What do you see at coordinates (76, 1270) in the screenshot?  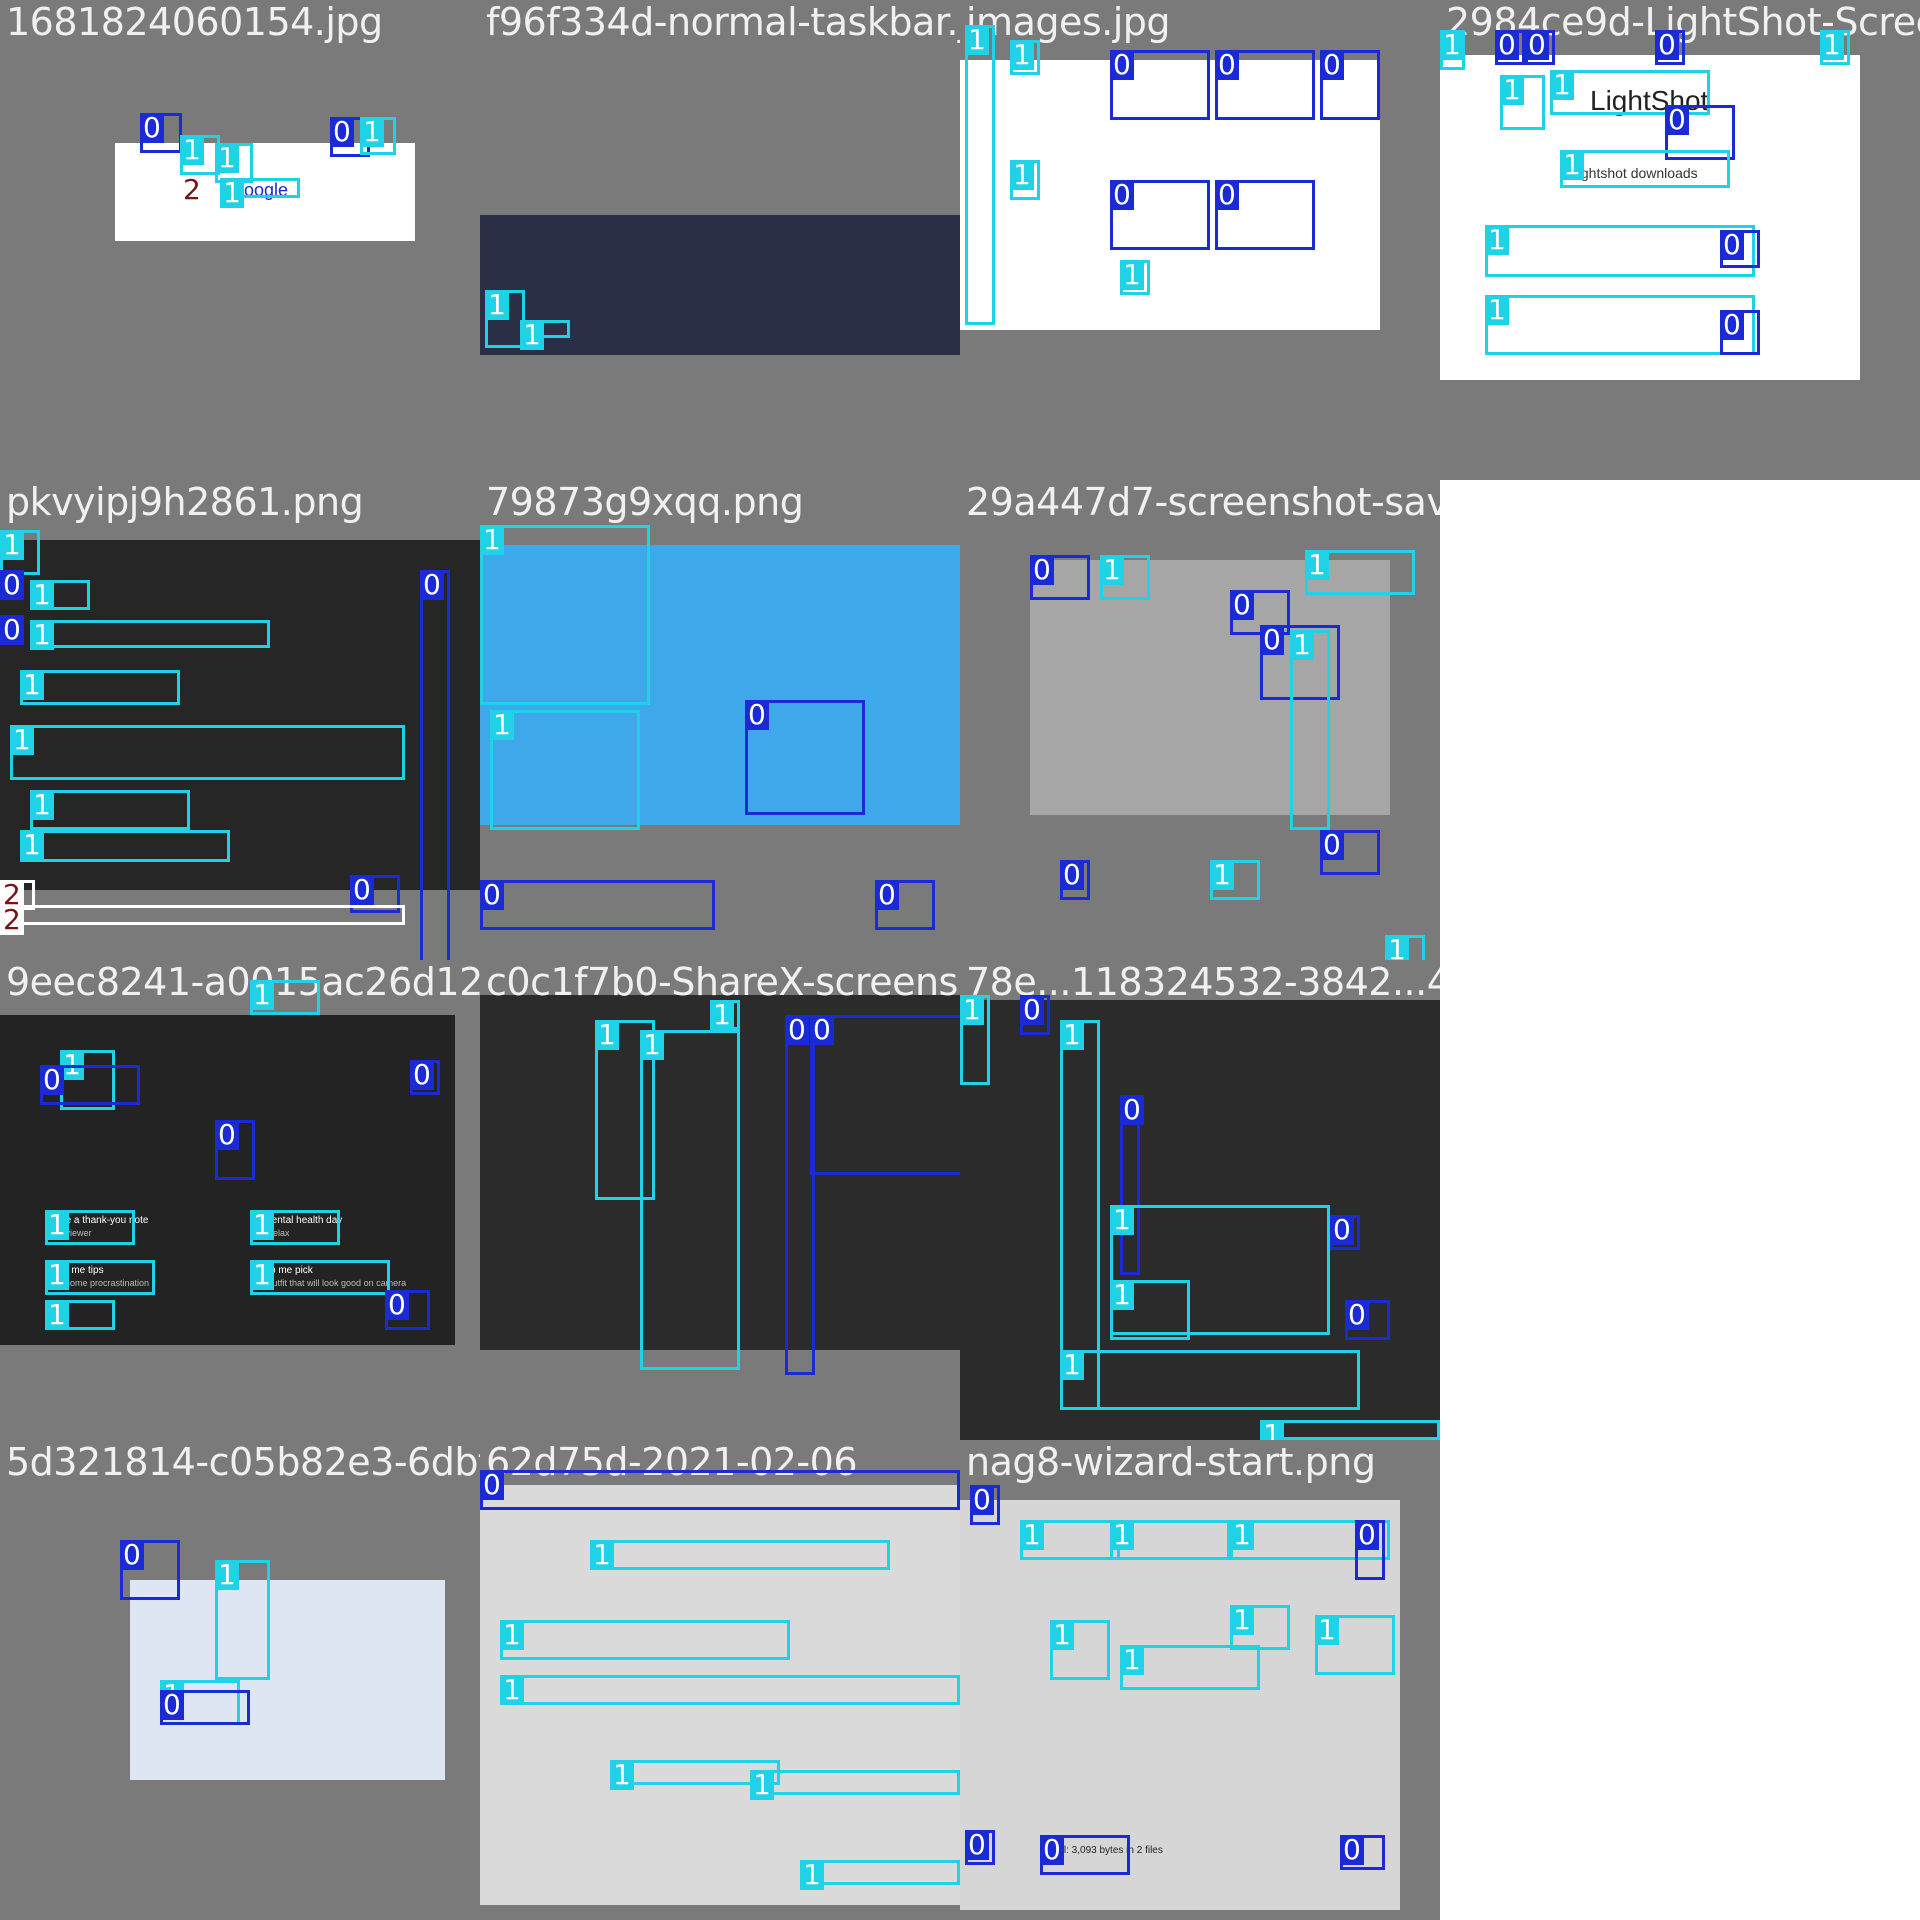 I see `panel-label: Give me tips` at bounding box center [76, 1270].